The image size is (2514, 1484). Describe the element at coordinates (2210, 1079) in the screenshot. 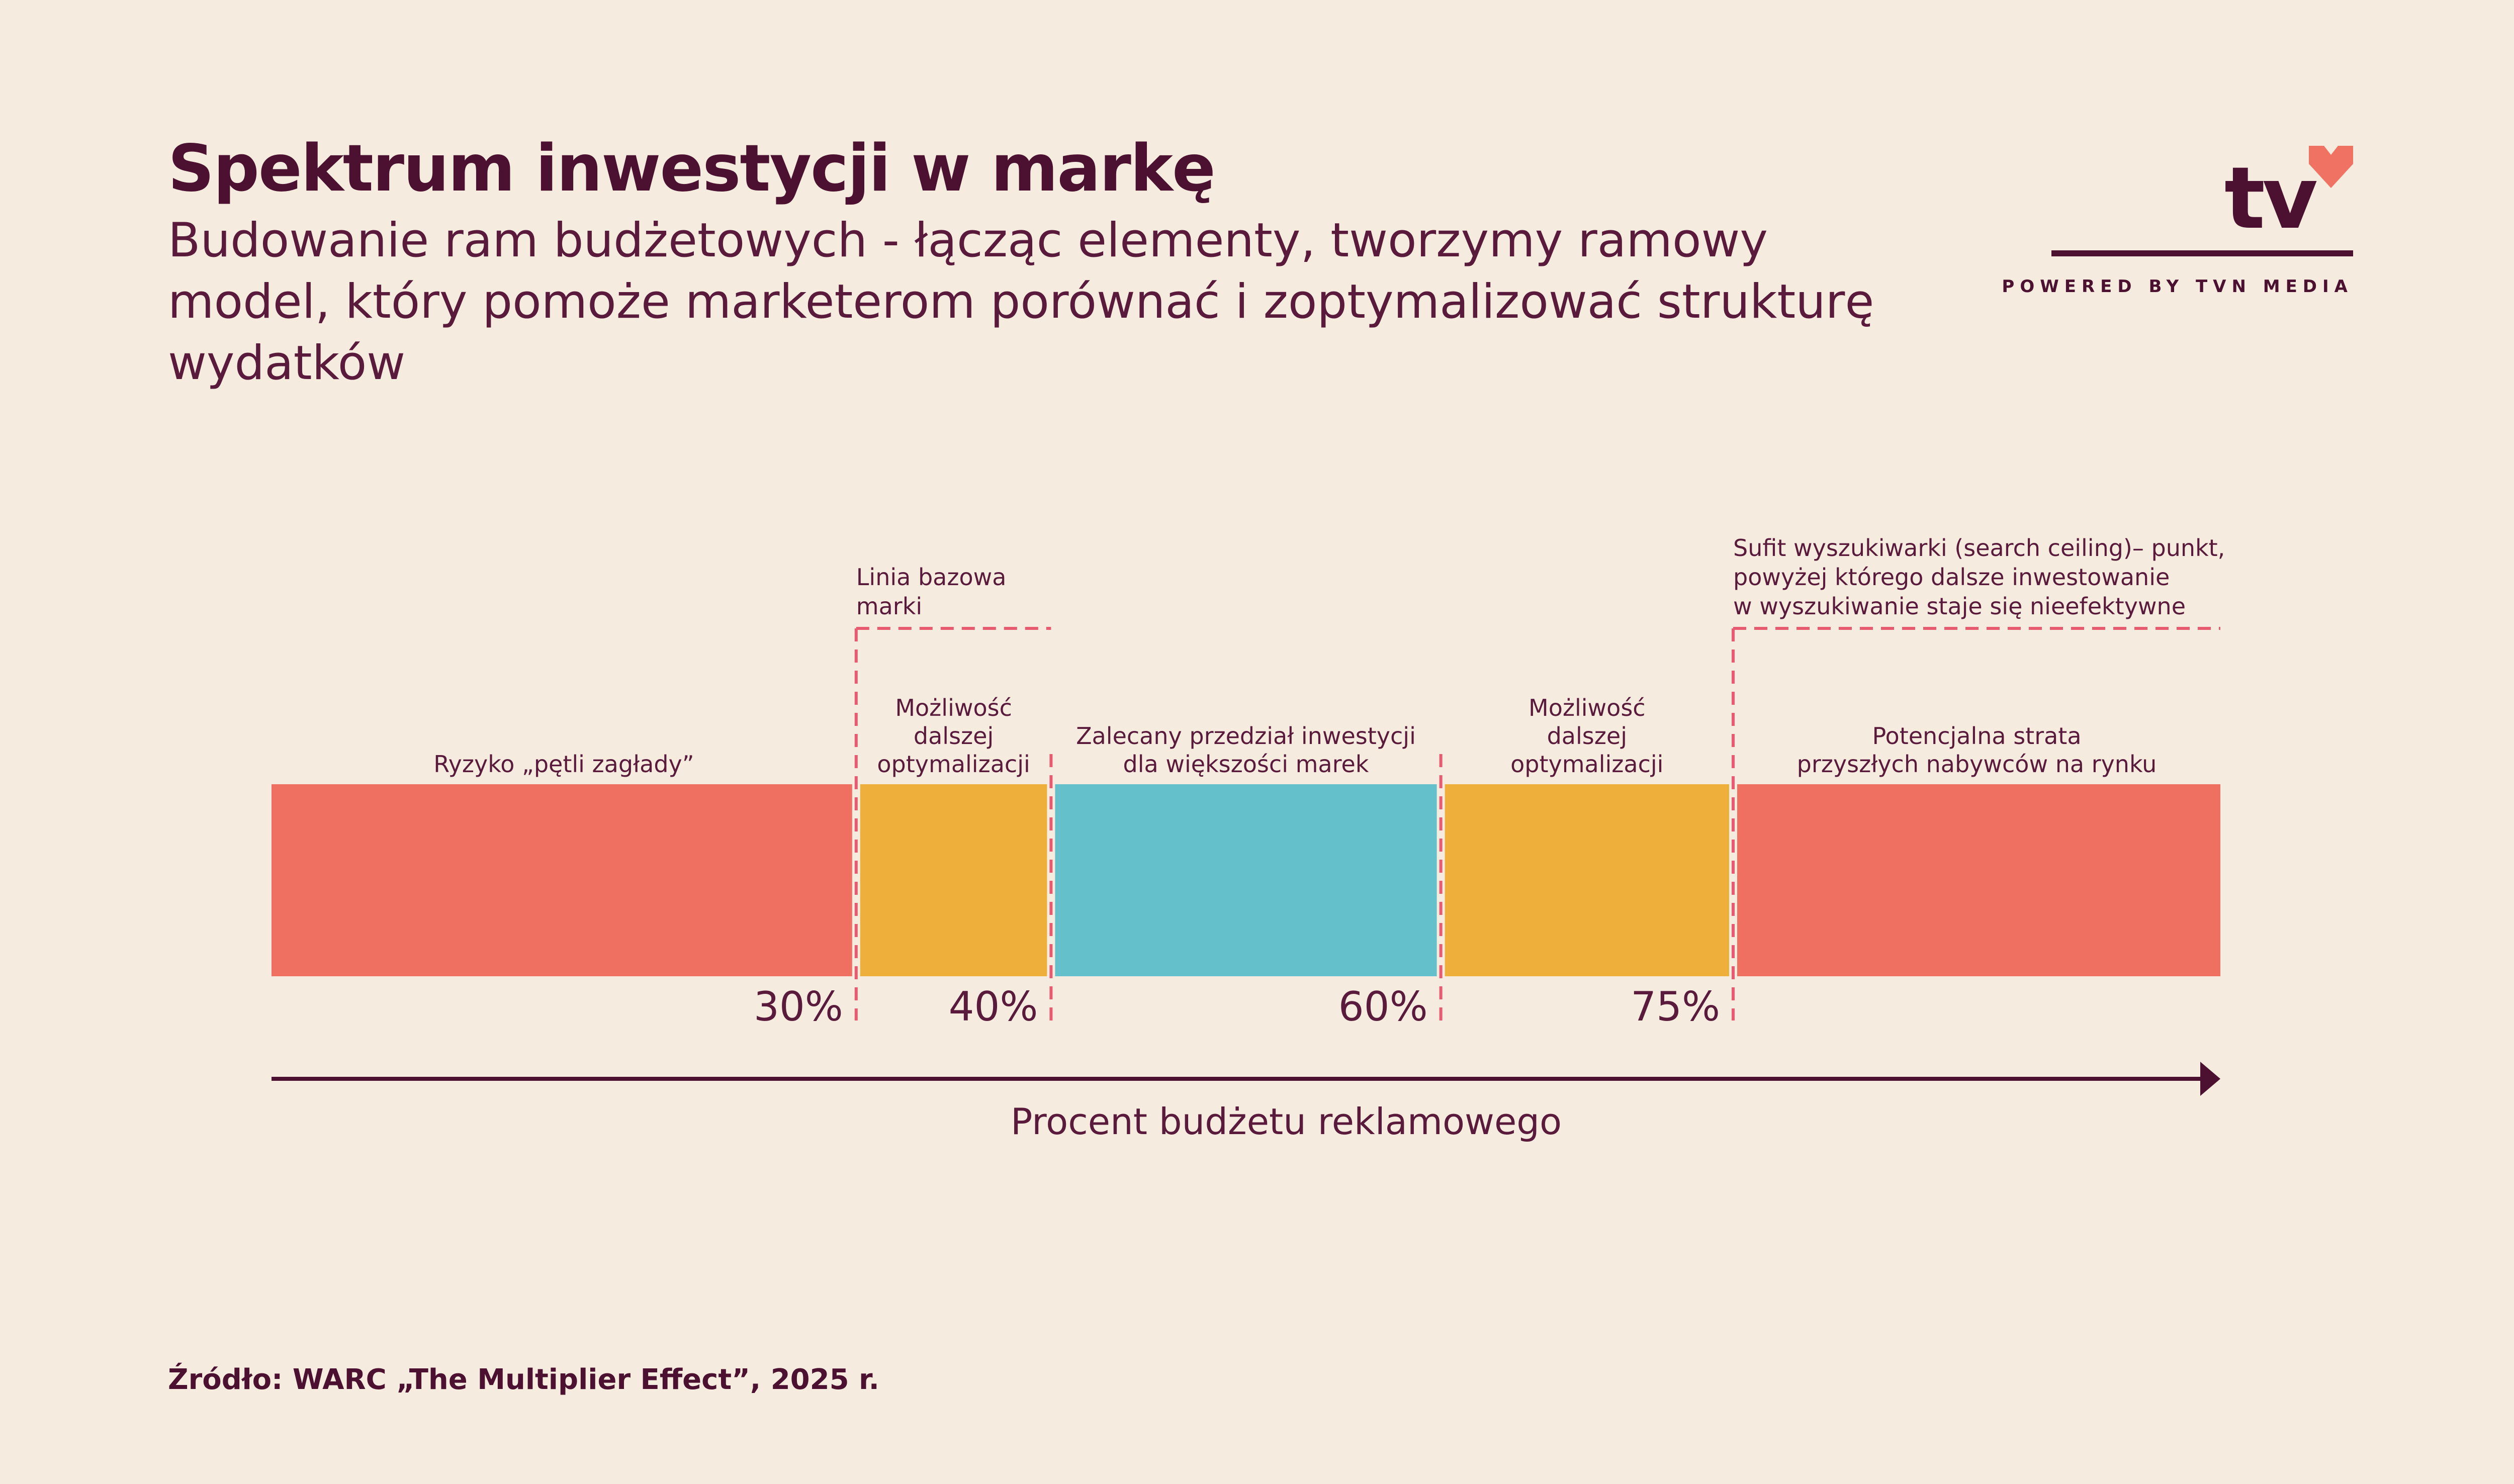

I see `x-axis-arrow-icon` at that location.